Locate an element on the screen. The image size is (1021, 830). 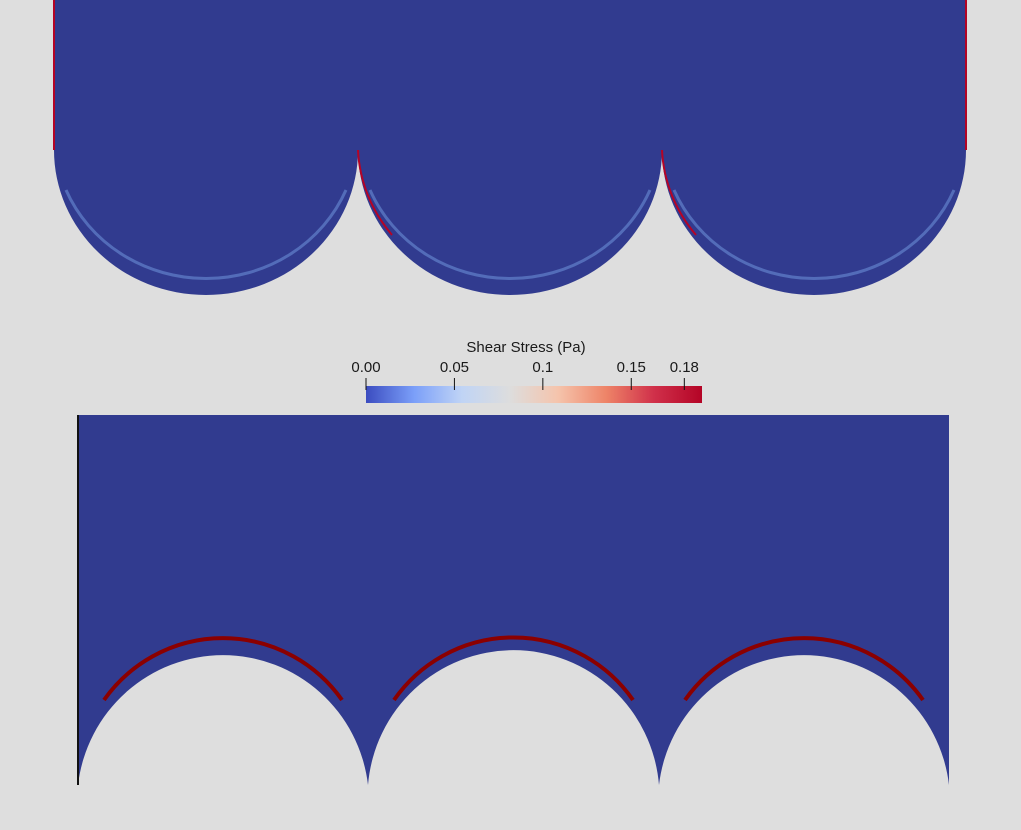
colorbar-tick-label: 0.15 is located at coordinates (631, 367).